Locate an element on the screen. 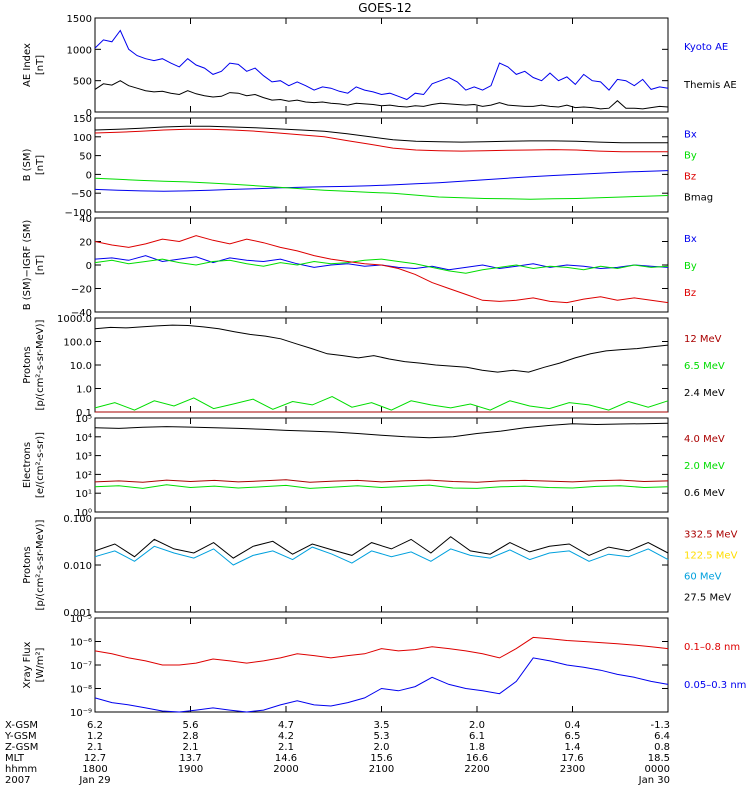 This screenshot has width=750, height=800. legend-12-mev: 12 MeV is located at coordinates (703, 339).